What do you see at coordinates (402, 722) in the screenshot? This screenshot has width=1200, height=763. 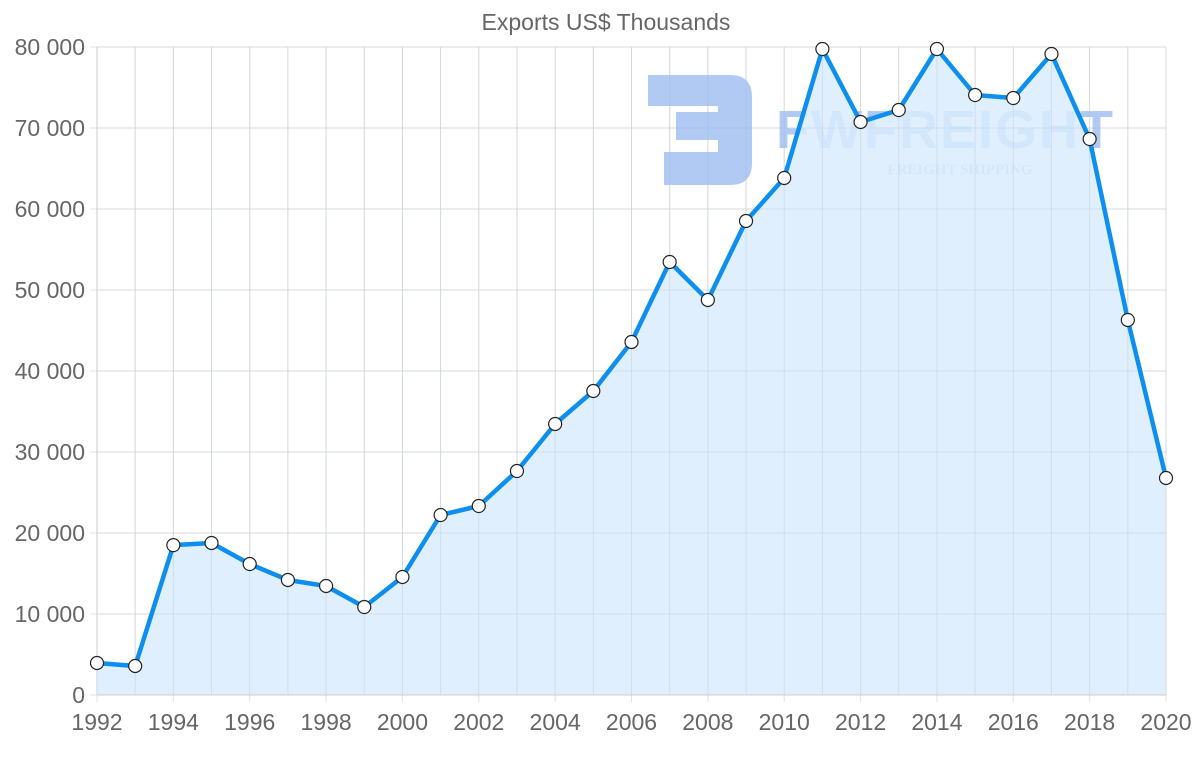 I see `x-tick-label: 2000` at bounding box center [402, 722].